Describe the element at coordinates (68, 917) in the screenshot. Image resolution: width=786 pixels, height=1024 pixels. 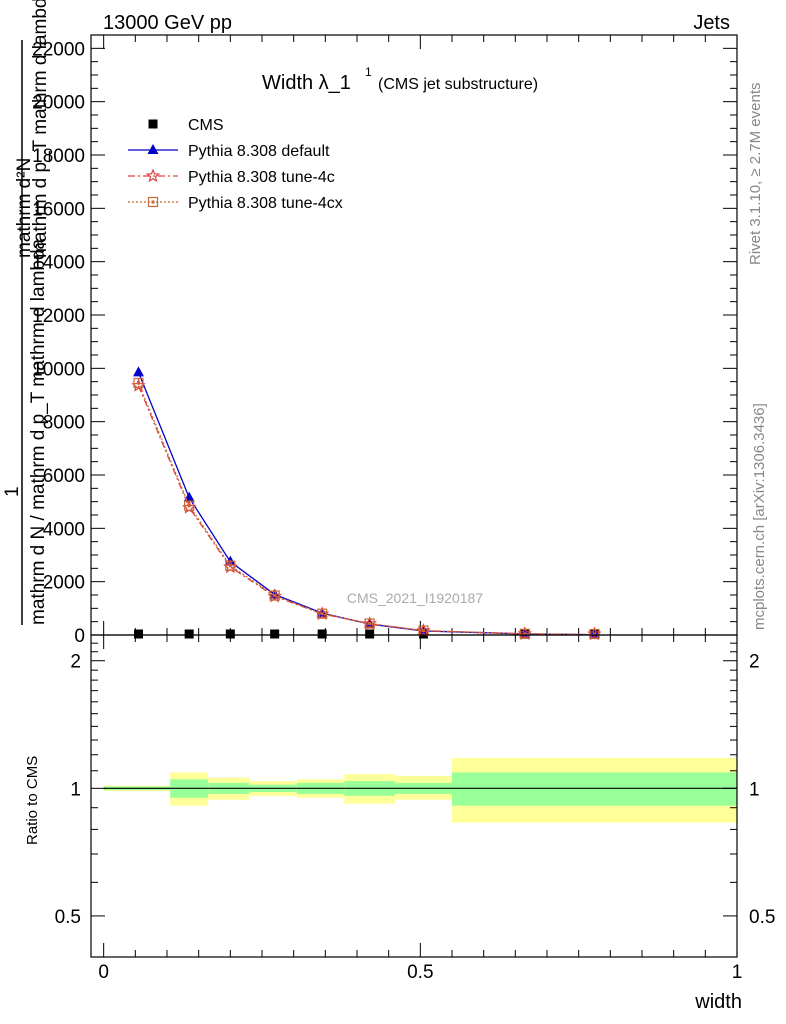
I see `ratio-y-tick-label: 0.5` at that location.